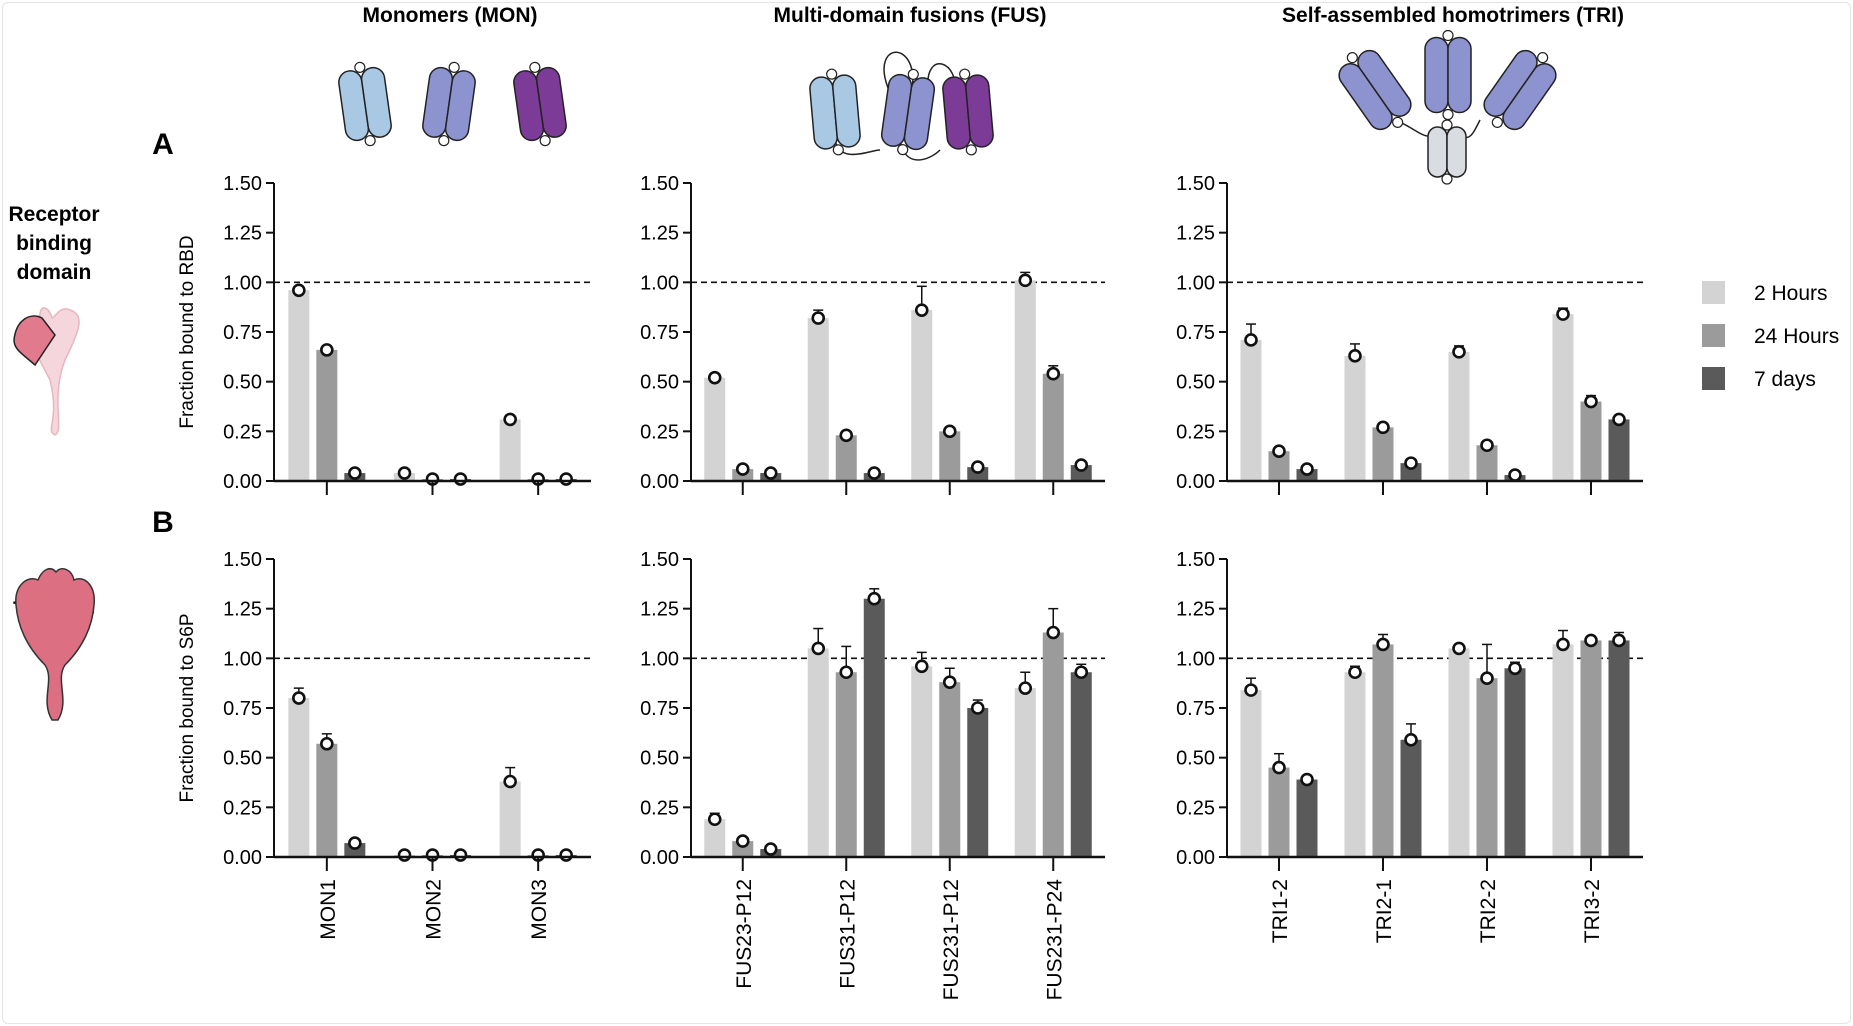  What do you see at coordinates (407, 744) in the screenshot?
I see `panel-B-MON: 0.00 0.25 0.50 0.75 1.00 1.25 1.50 MON1 MON2 MON3` at bounding box center [407, 744].